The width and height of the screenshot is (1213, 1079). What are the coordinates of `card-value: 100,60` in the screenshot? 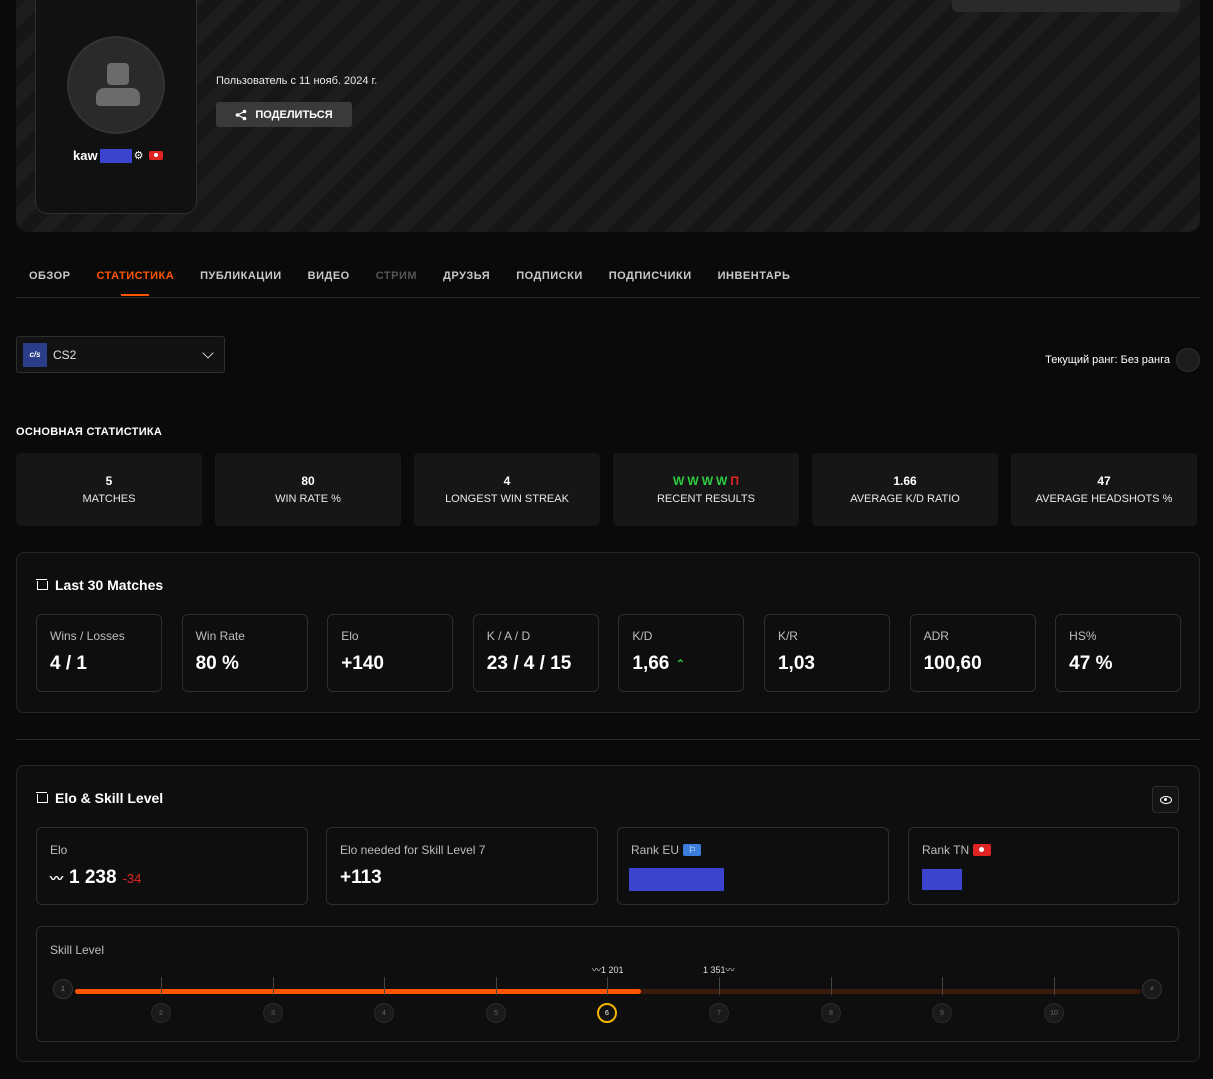 It's located at (952, 663).